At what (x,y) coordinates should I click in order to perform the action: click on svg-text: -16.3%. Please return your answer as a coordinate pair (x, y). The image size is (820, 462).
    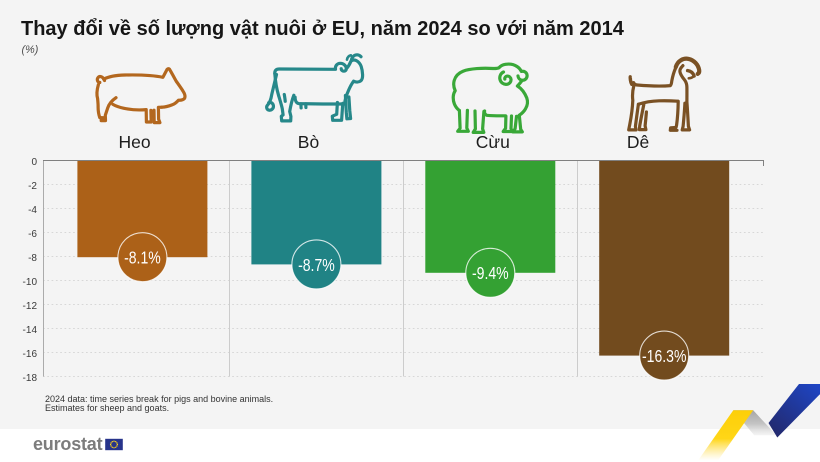
    Looking at the image, I should click on (664, 356).